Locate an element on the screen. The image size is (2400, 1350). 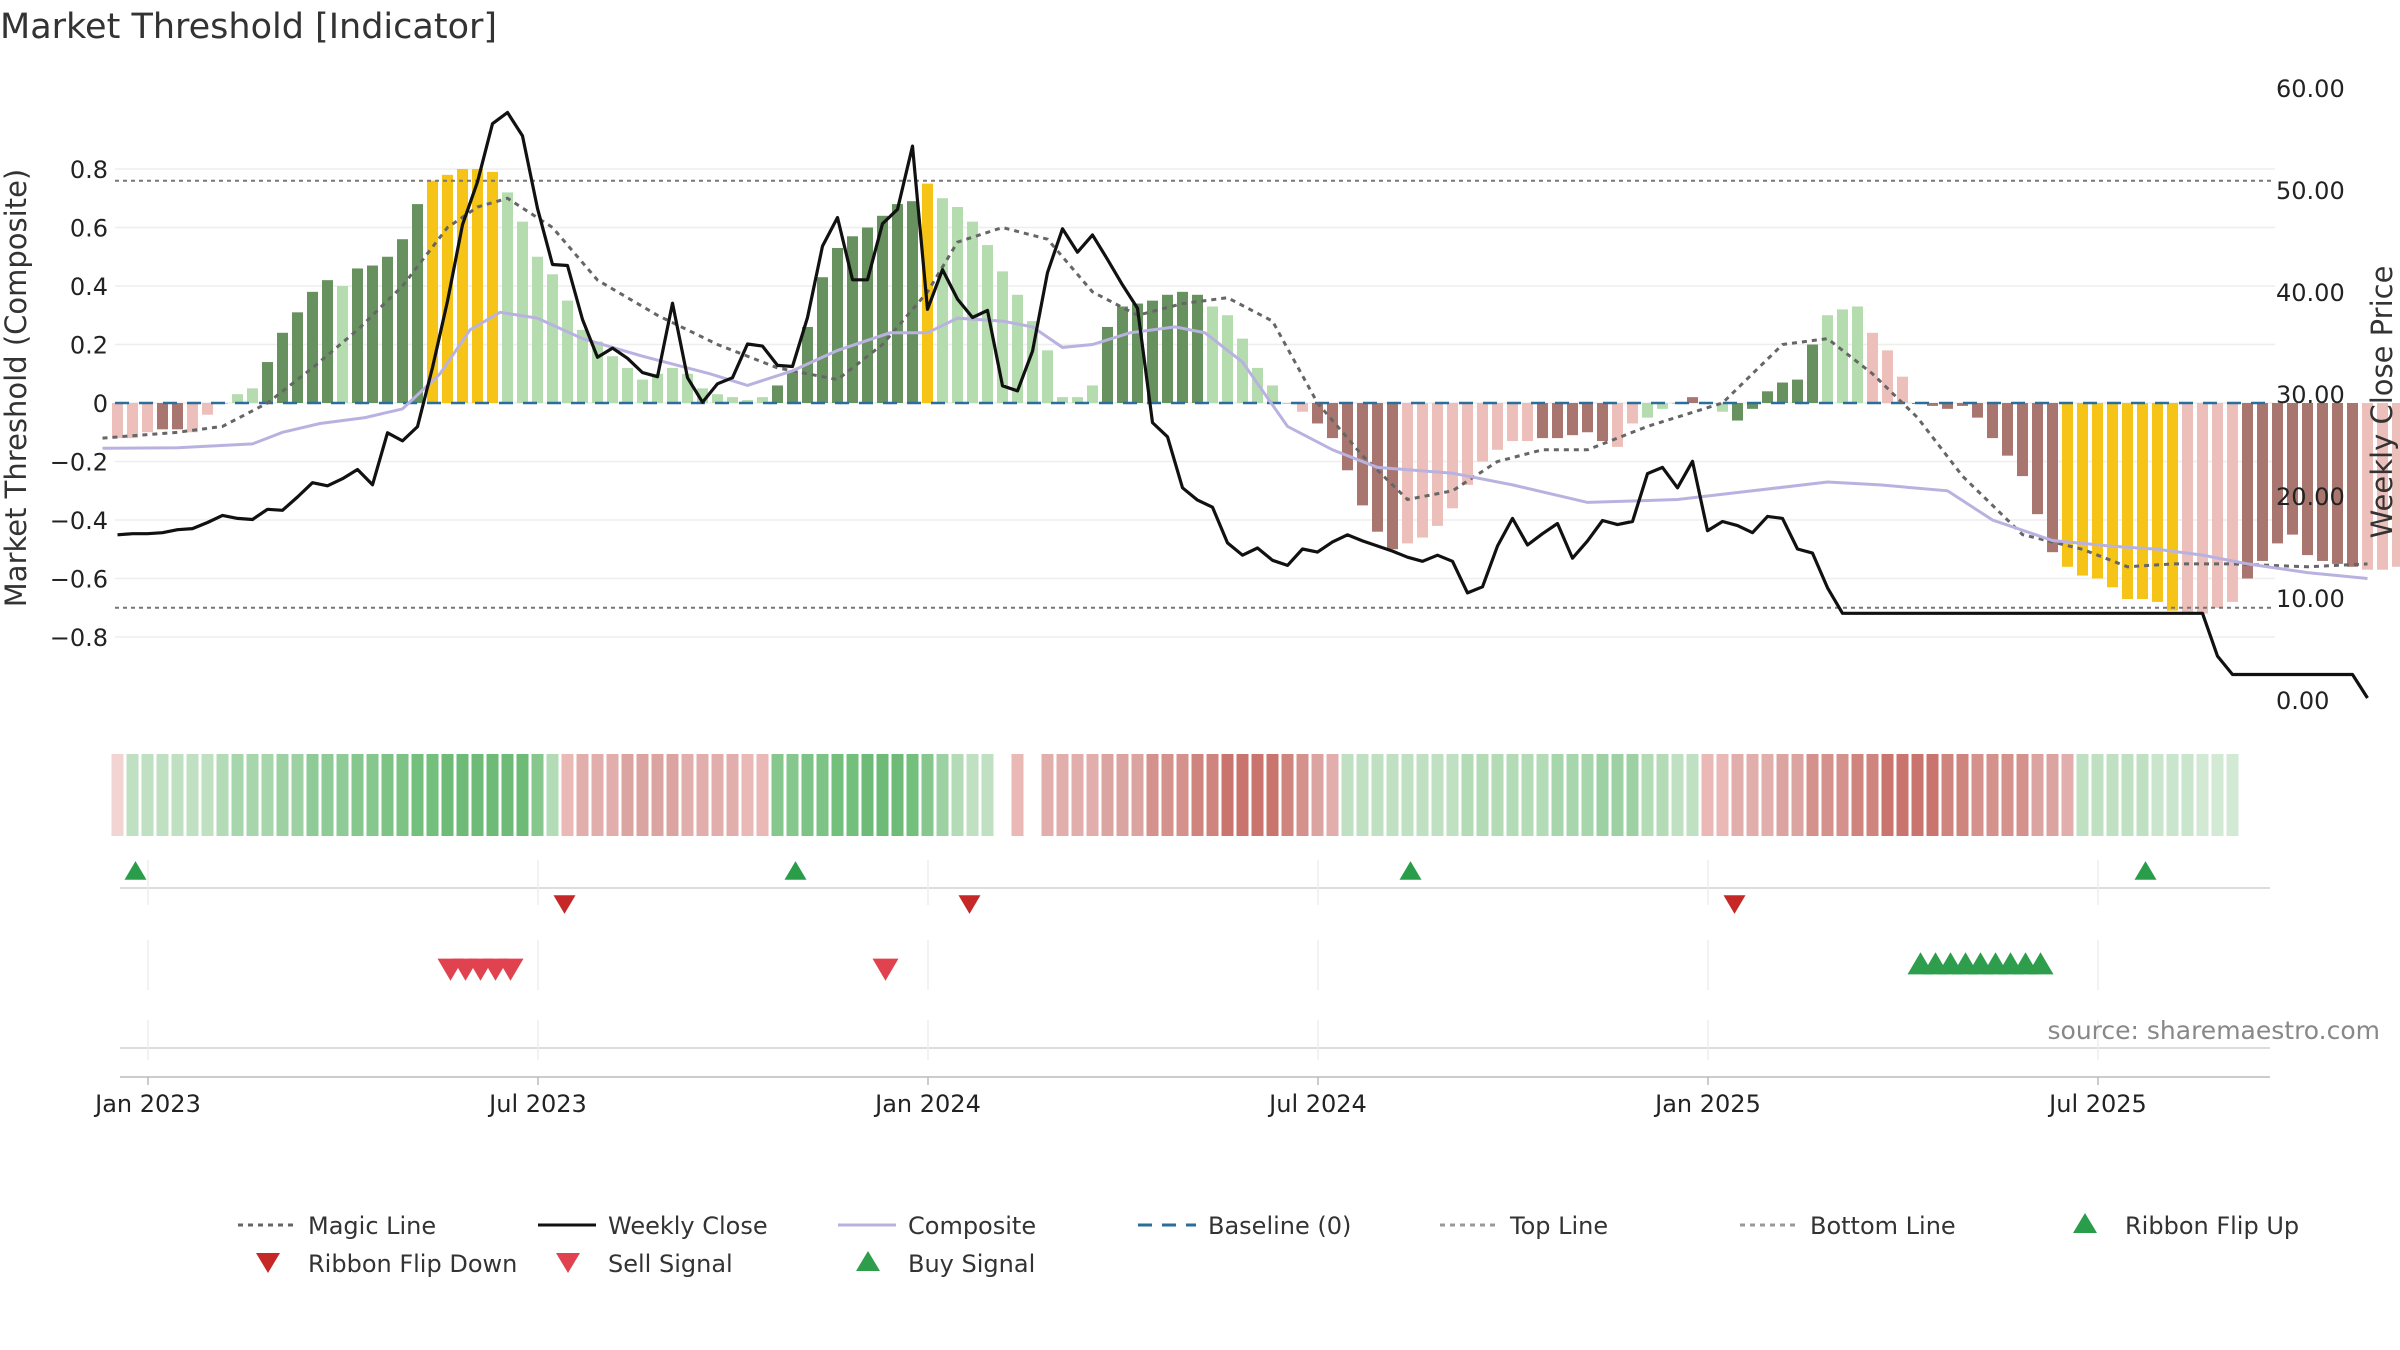
legend-item: Baseline (0) is located at coordinates (1244, 1226).